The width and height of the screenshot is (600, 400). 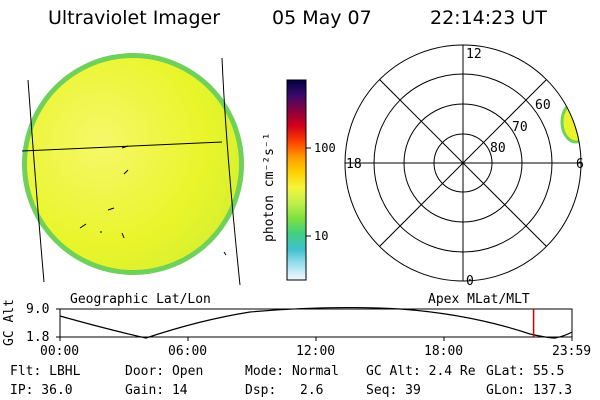 I want to click on time-label: 22:14:23 UT, so click(x=488, y=18).